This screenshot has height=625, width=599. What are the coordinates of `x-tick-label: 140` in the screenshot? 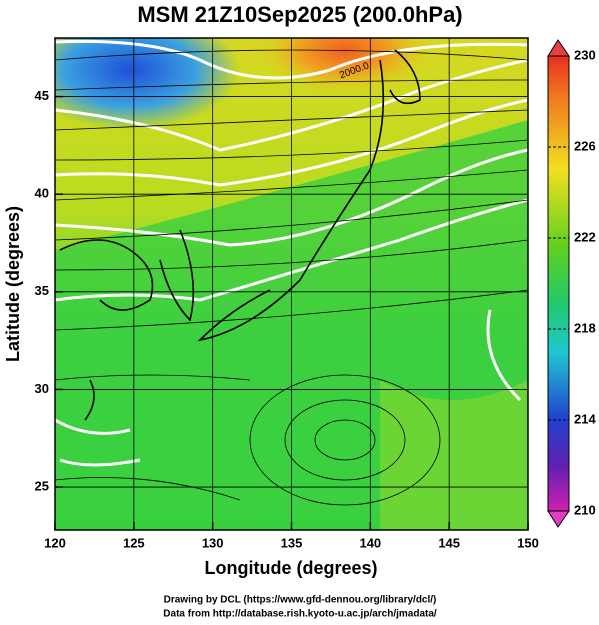 It's located at (370, 542).